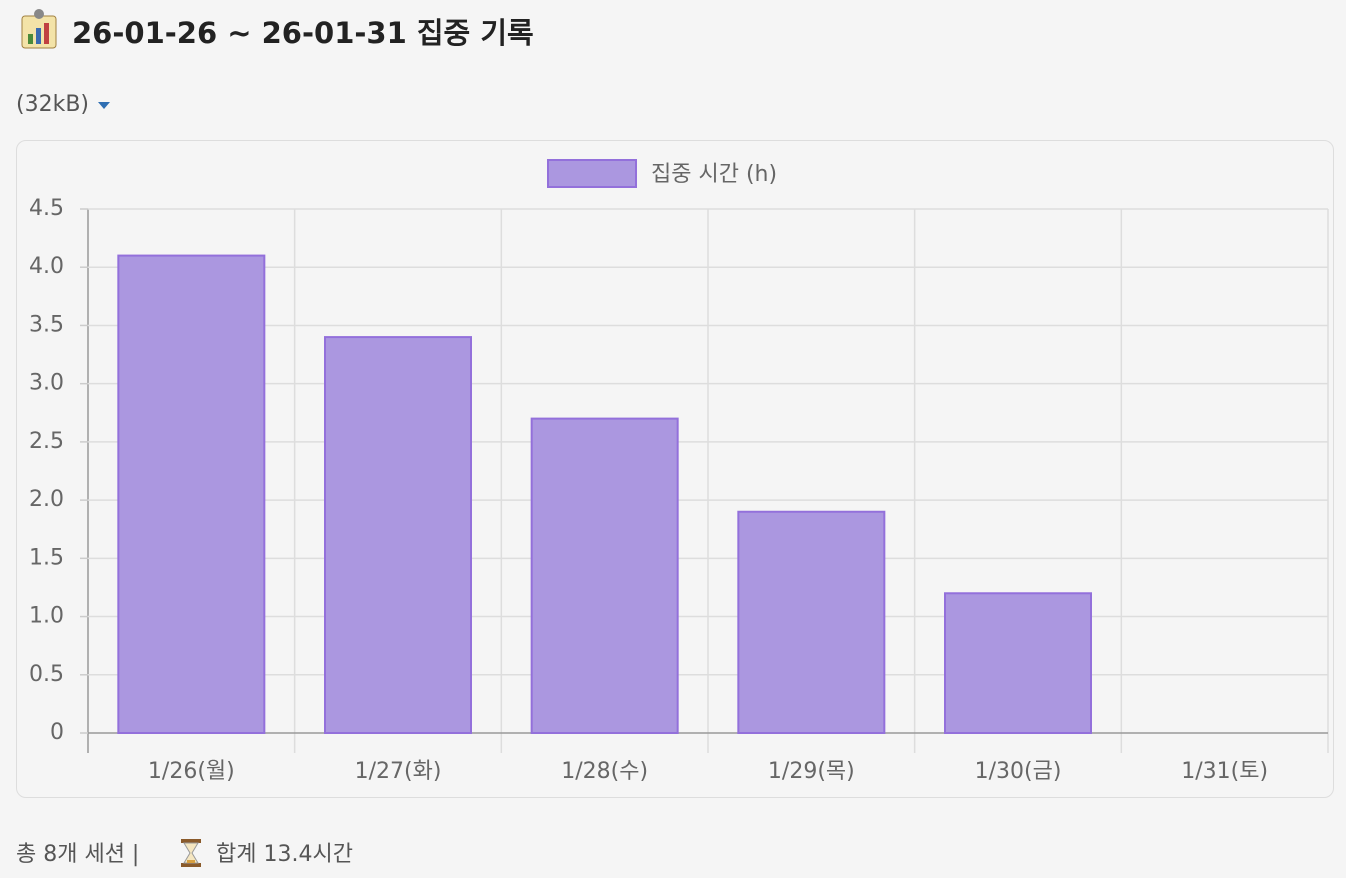 Image resolution: width=1346 pixels, height=878 pixels. I want to click on y-tick-label: 1.0, so click(46, 616).